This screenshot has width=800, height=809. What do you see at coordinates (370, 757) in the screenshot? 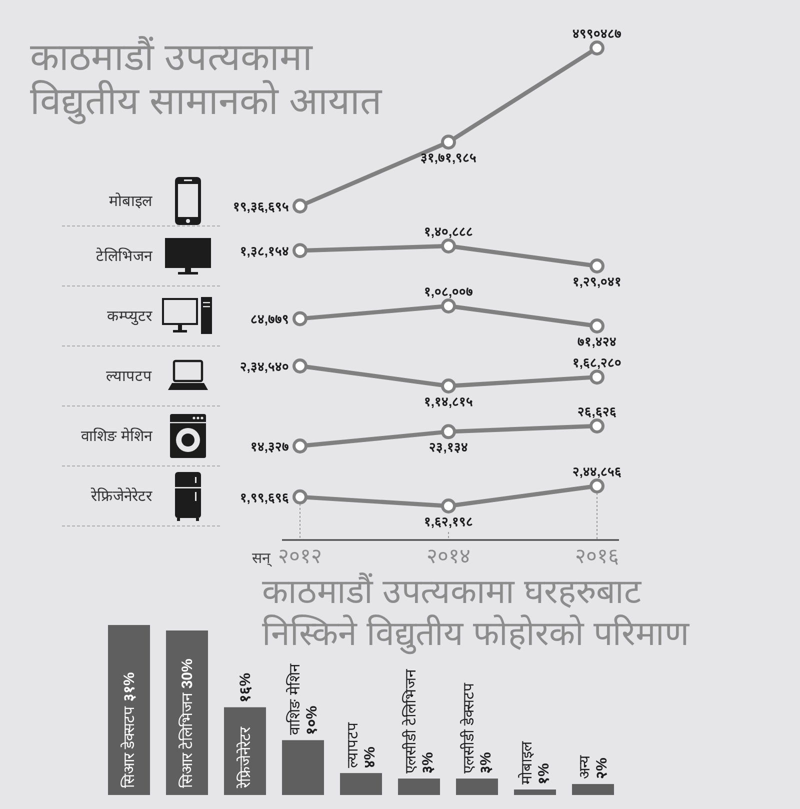
I see `data-label: ४%` at bounding box center [370, 757].